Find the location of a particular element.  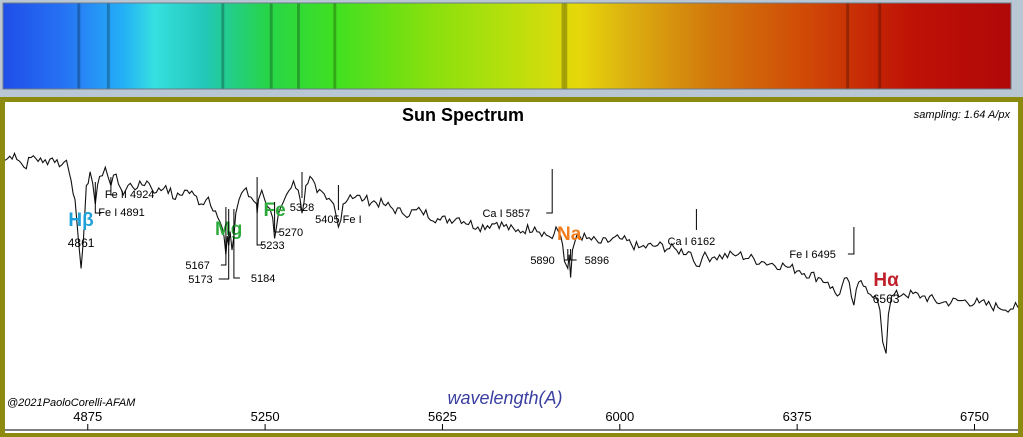

x-tick-label: 6000 is located at coordinates (619, 416).